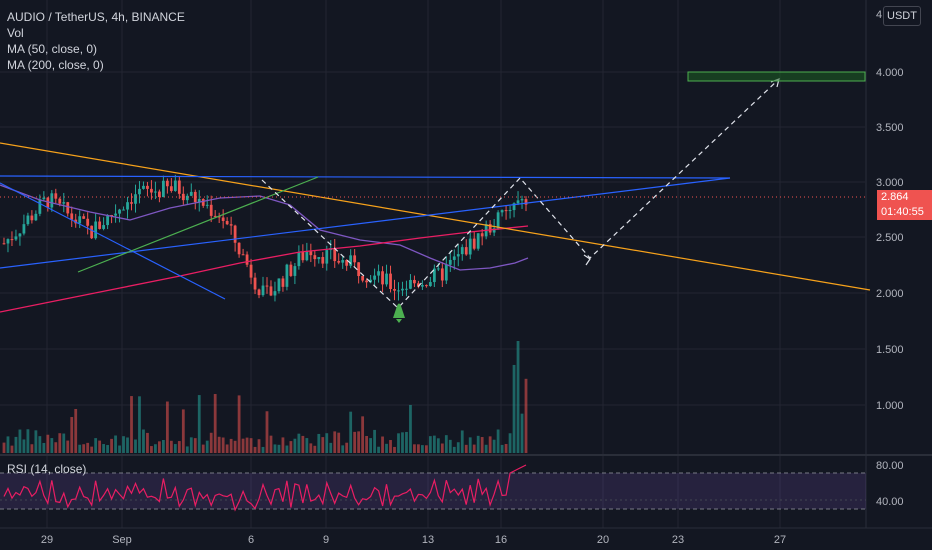  I want to click on price-tick: 3.500, so click(890, 128).